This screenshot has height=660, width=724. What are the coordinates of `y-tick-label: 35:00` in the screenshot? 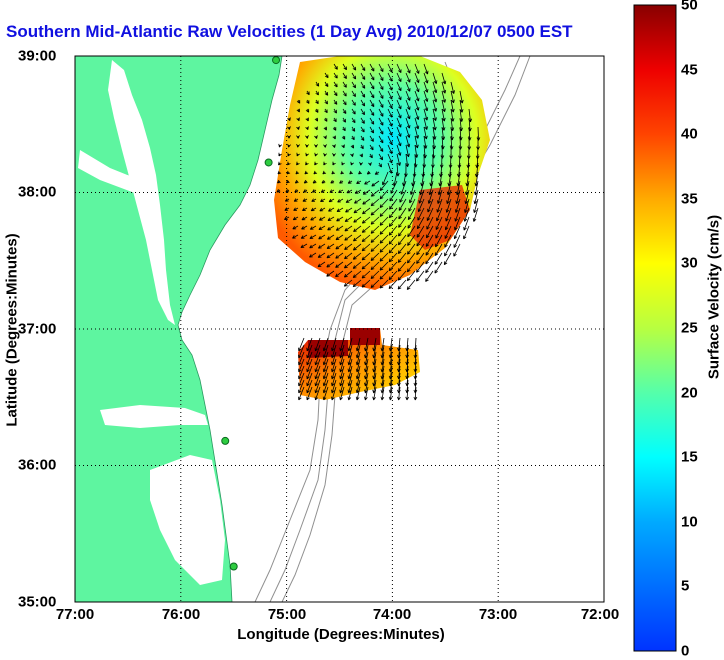 It's located at (37, 602).